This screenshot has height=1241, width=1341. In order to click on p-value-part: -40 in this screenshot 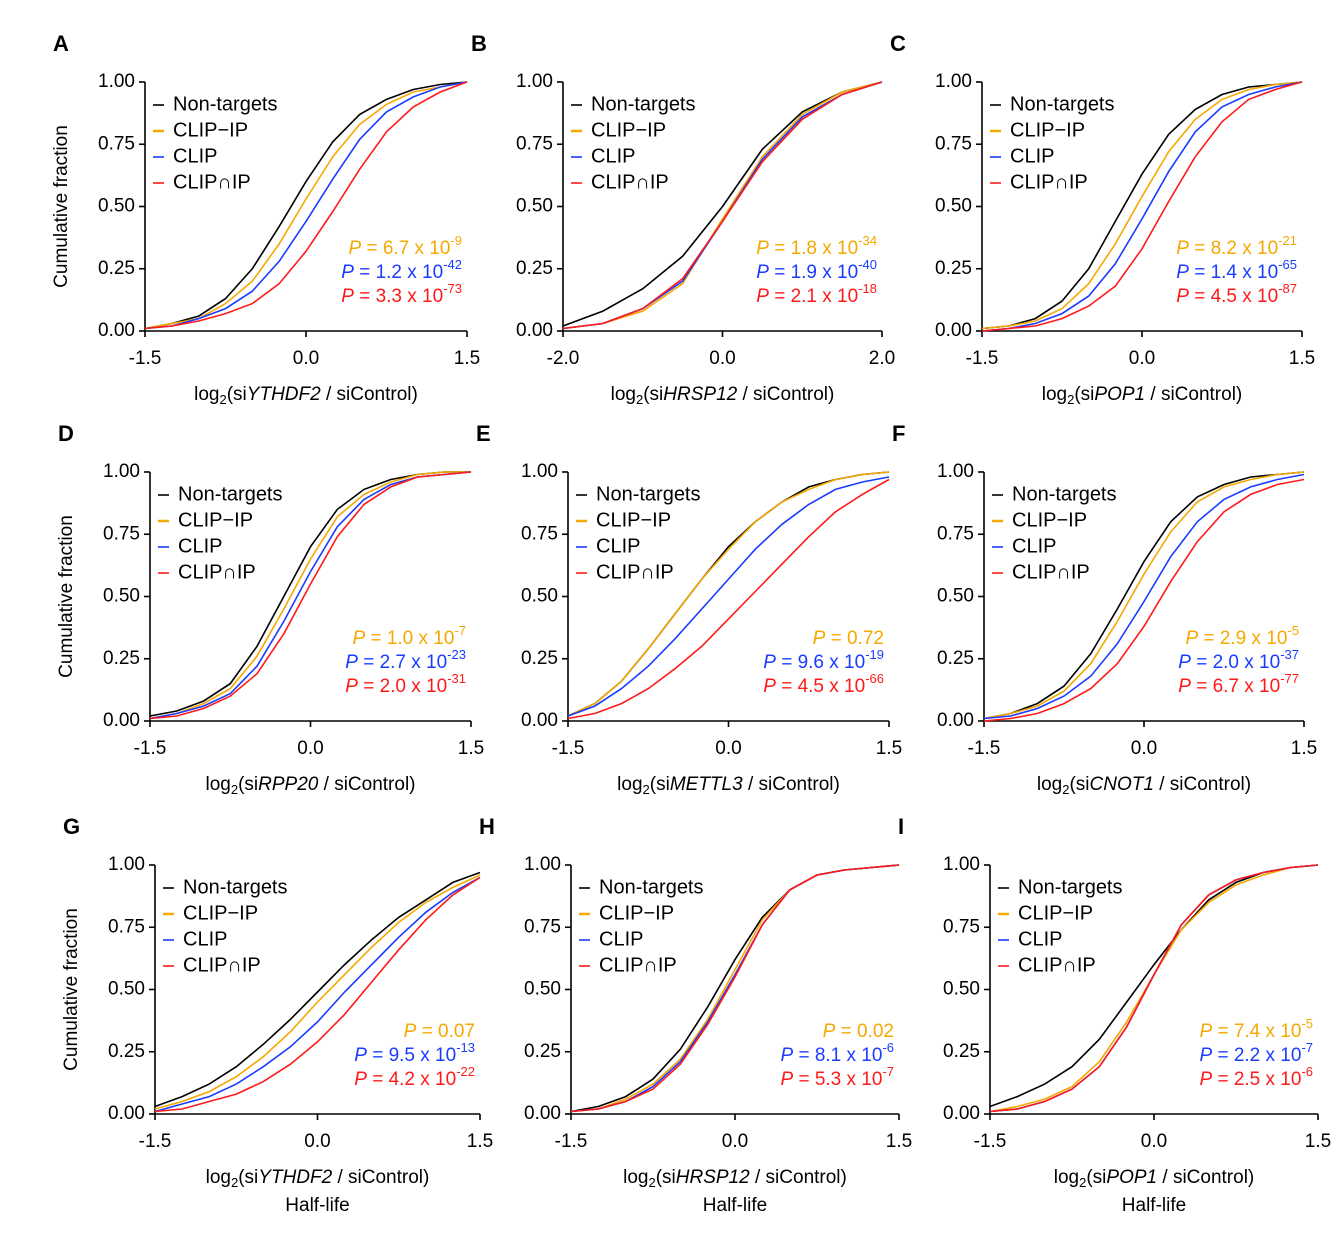, I will do `click(867, 264)`.